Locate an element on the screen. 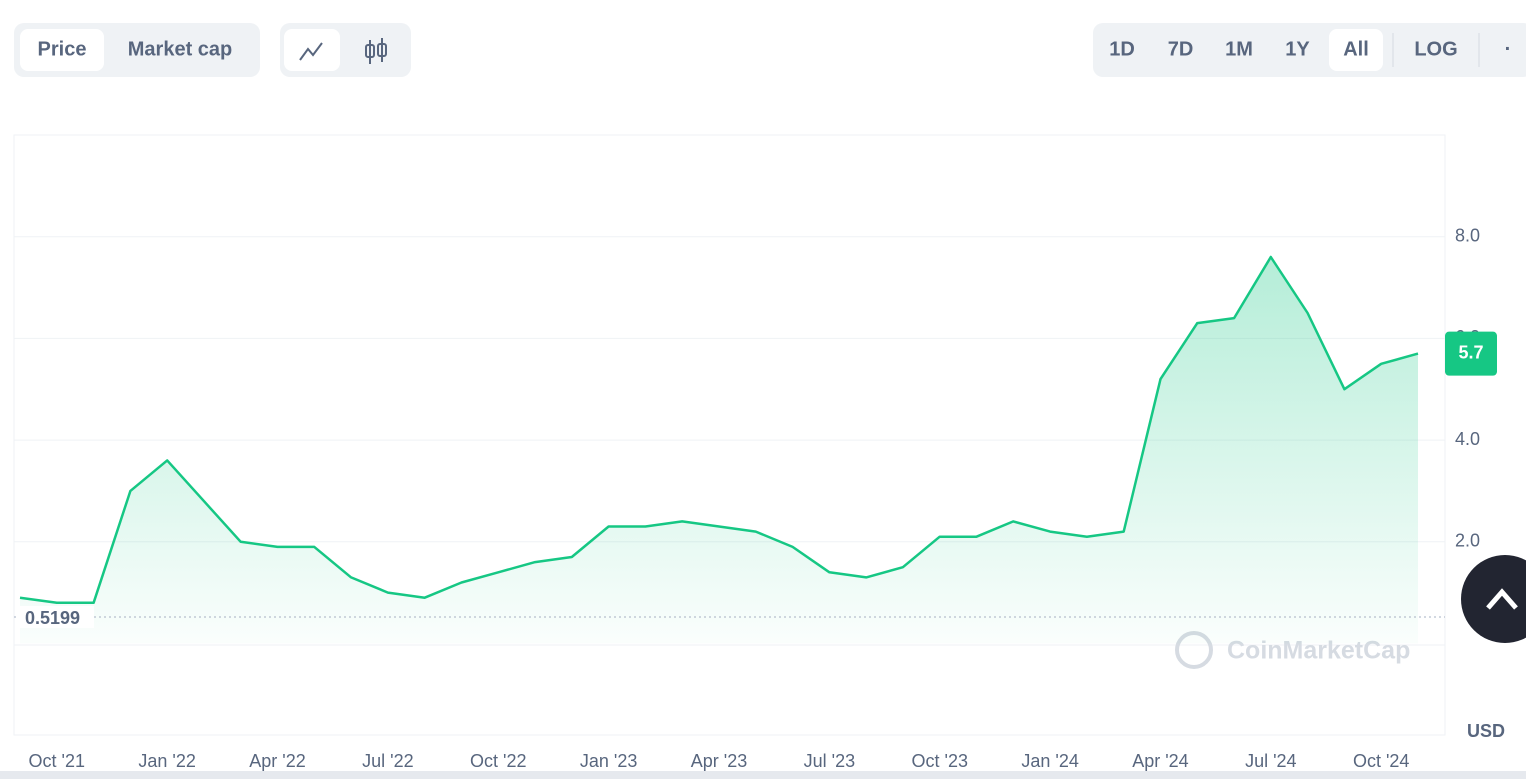 The image size is (1526, 779). range-tab: All is located at coordinates (1356, 49).